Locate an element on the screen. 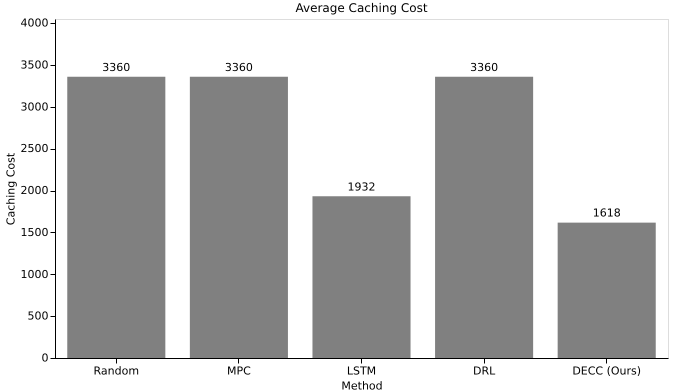 Image resolution: width=685 pixels, height=392 pixels. y-tick-label: 2500 is located at coordinates (34, 149).